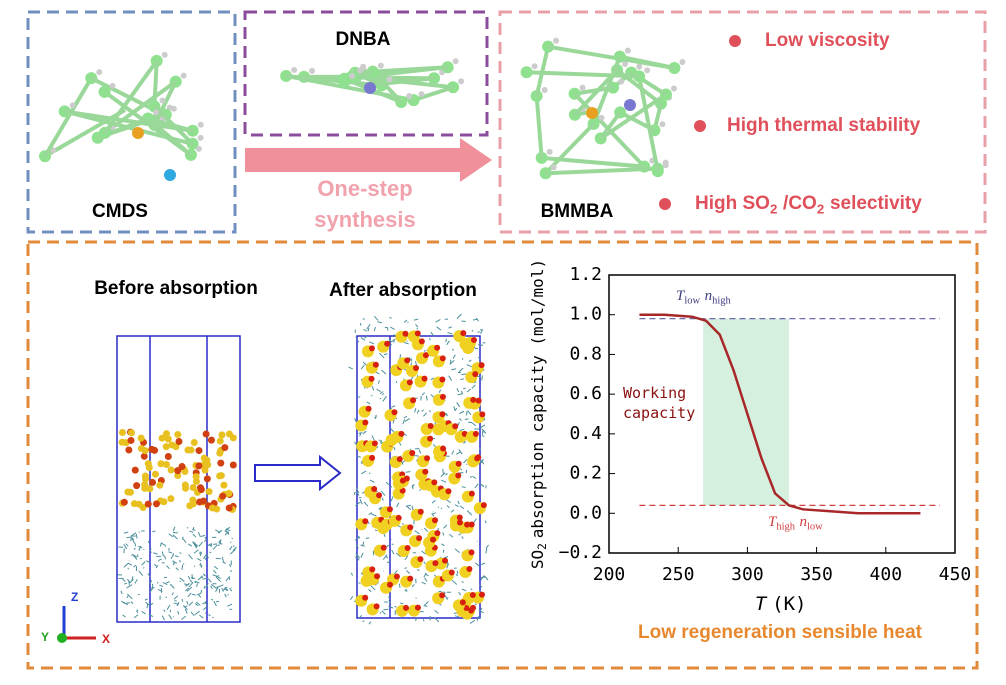 The image size is (1006, 685). What do you see at coordinates (955, 574) in the screenshot?
I see `x-tick-label: 450` at bounding box center [955, 574].